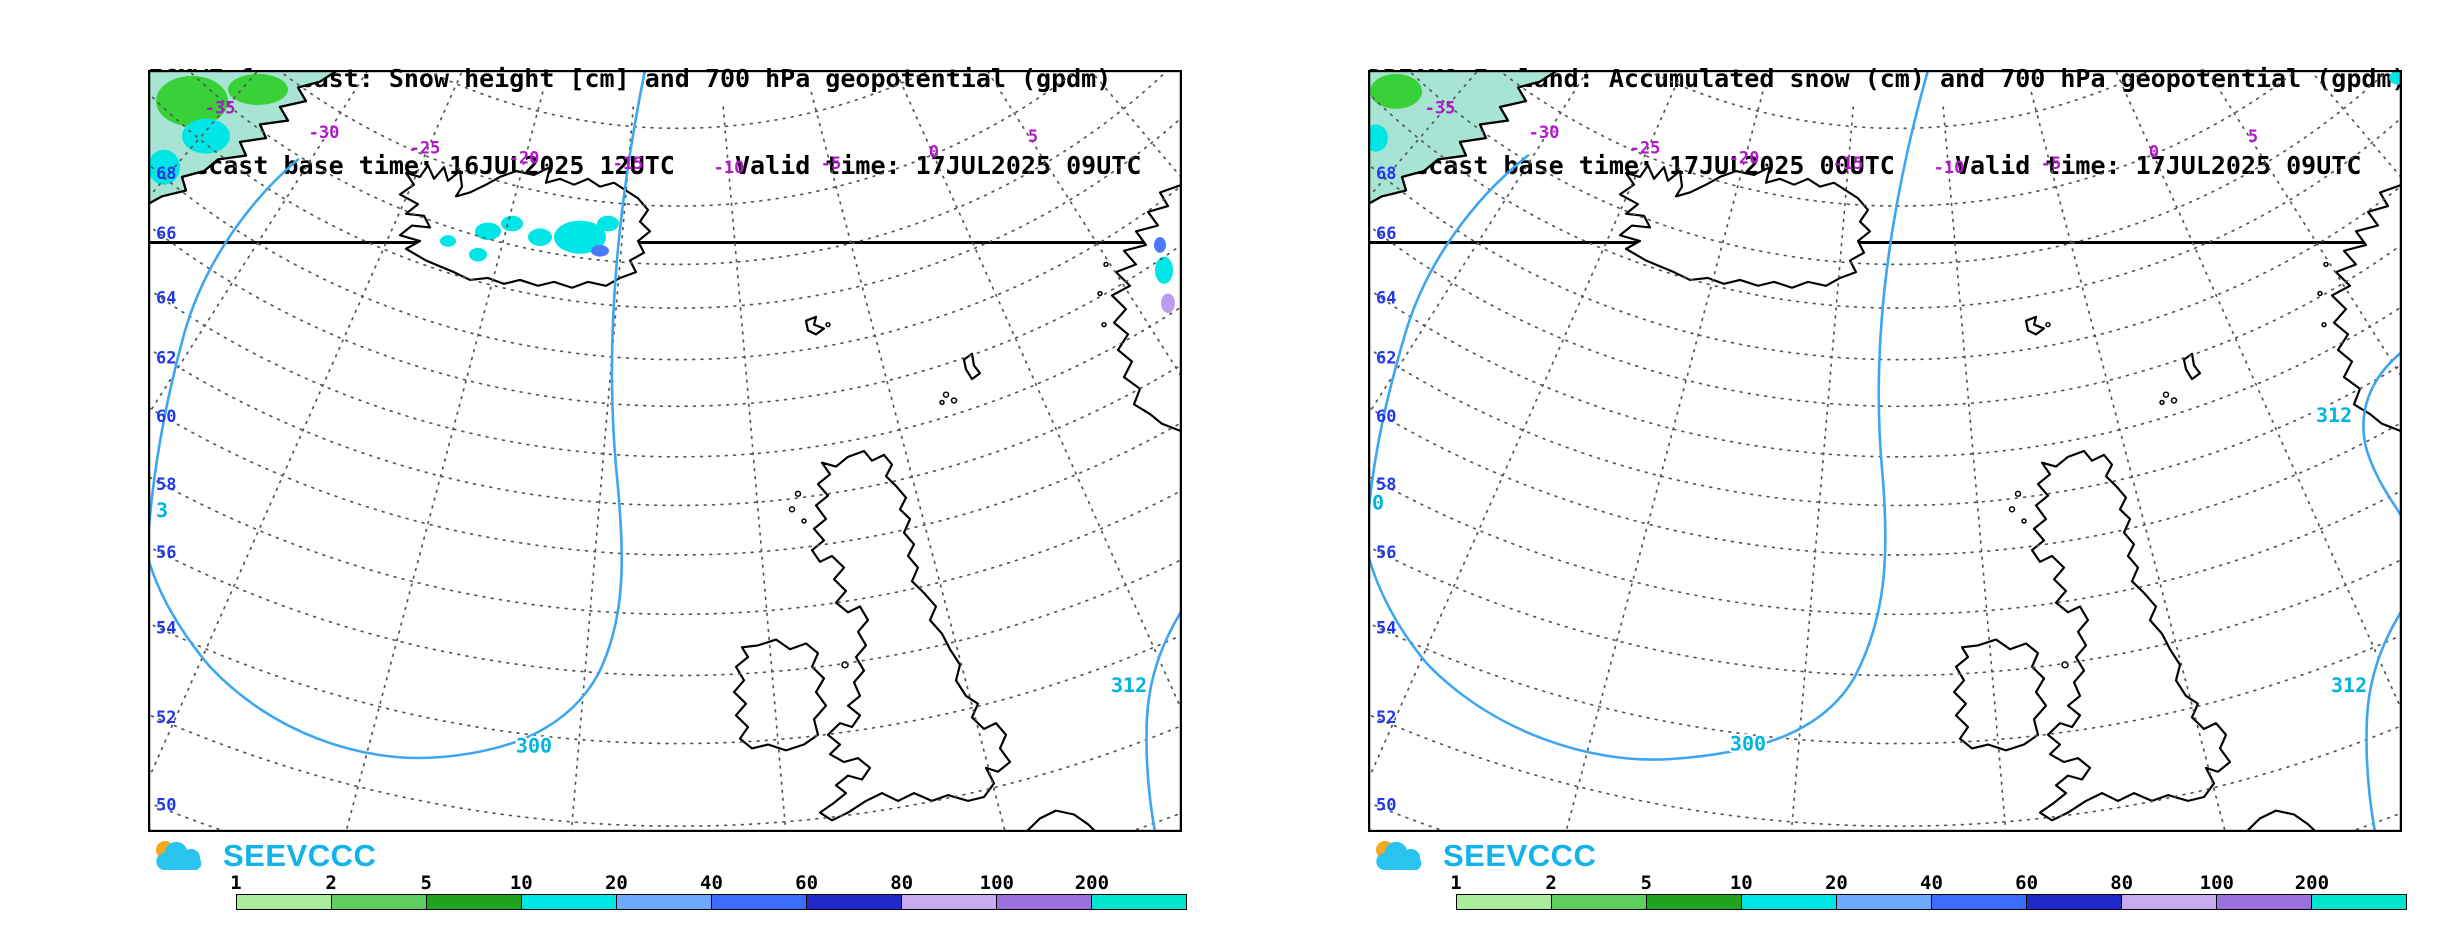 The image size is (2440, 925). I want to click on latitude-label: 56, so click(1386, 552).